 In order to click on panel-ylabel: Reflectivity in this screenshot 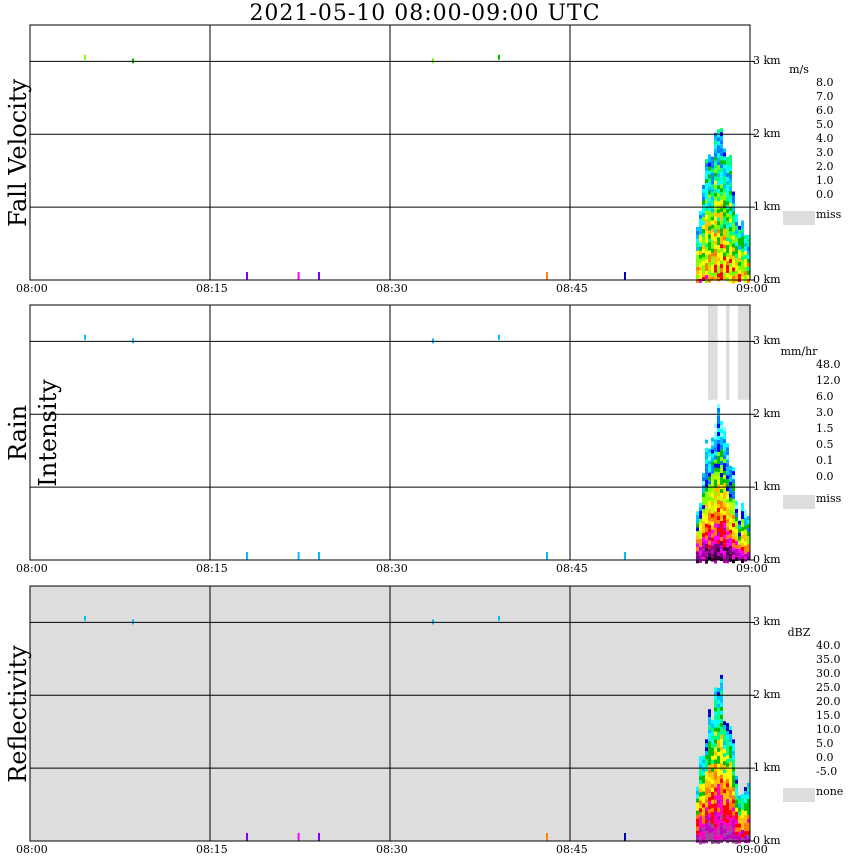, I will do `click(18, 713)`.